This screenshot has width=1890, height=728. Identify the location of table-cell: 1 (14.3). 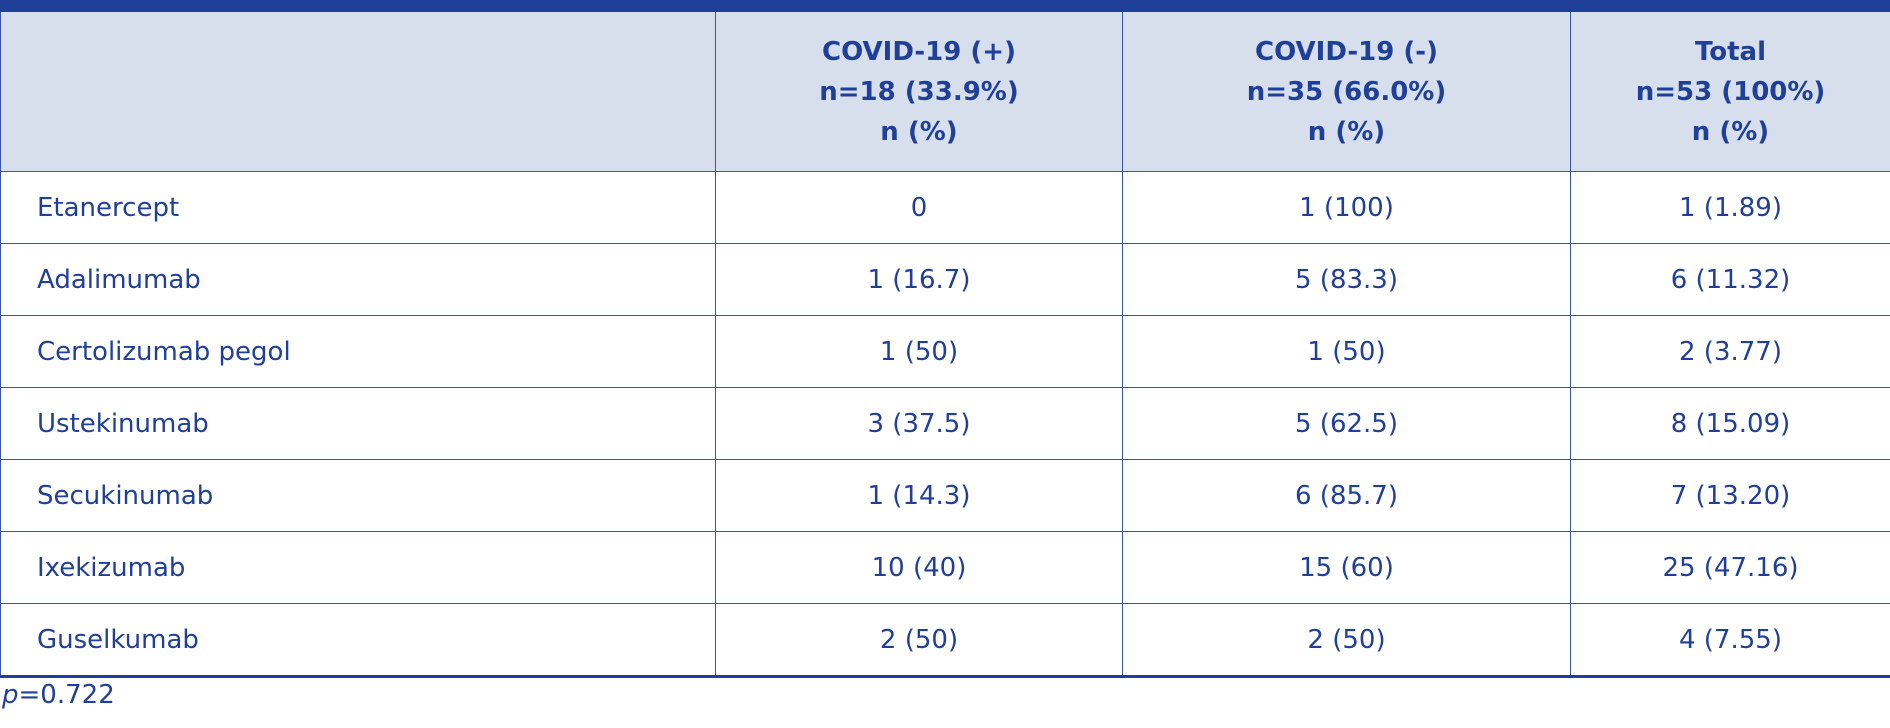
(919, 495).